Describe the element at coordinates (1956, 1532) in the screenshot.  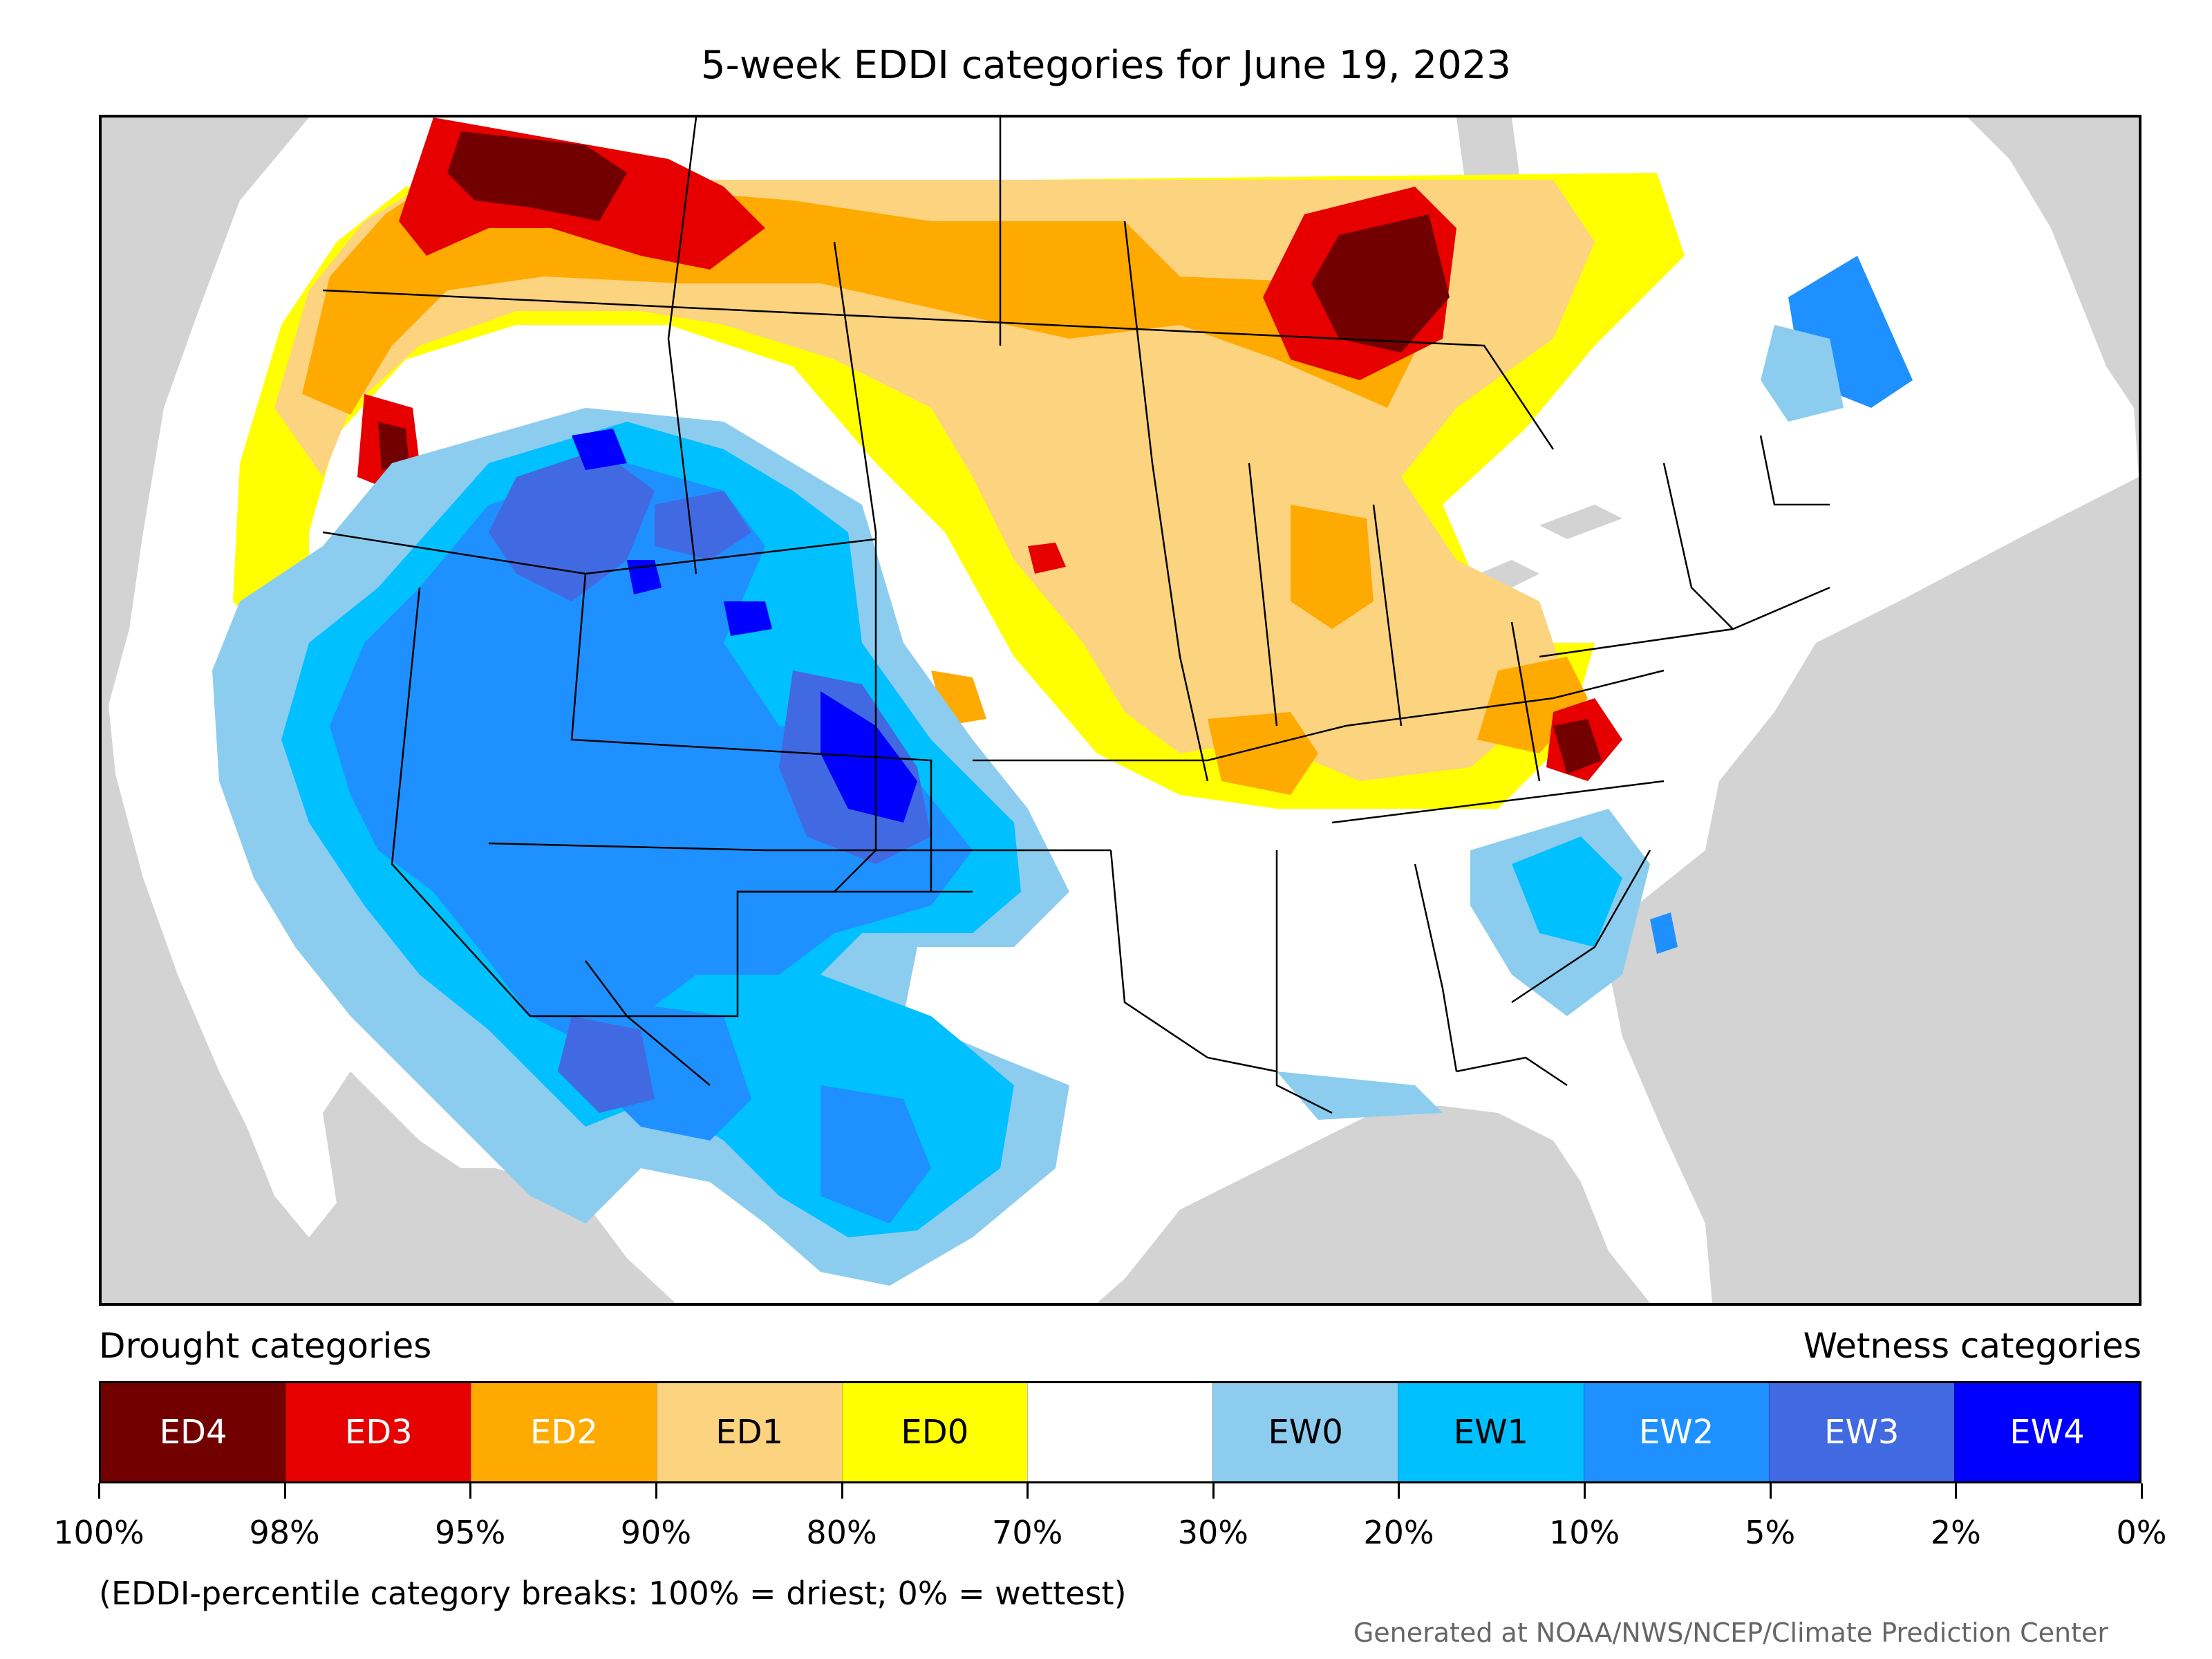
I see `colorbar-tick-label: 2%` at that location.